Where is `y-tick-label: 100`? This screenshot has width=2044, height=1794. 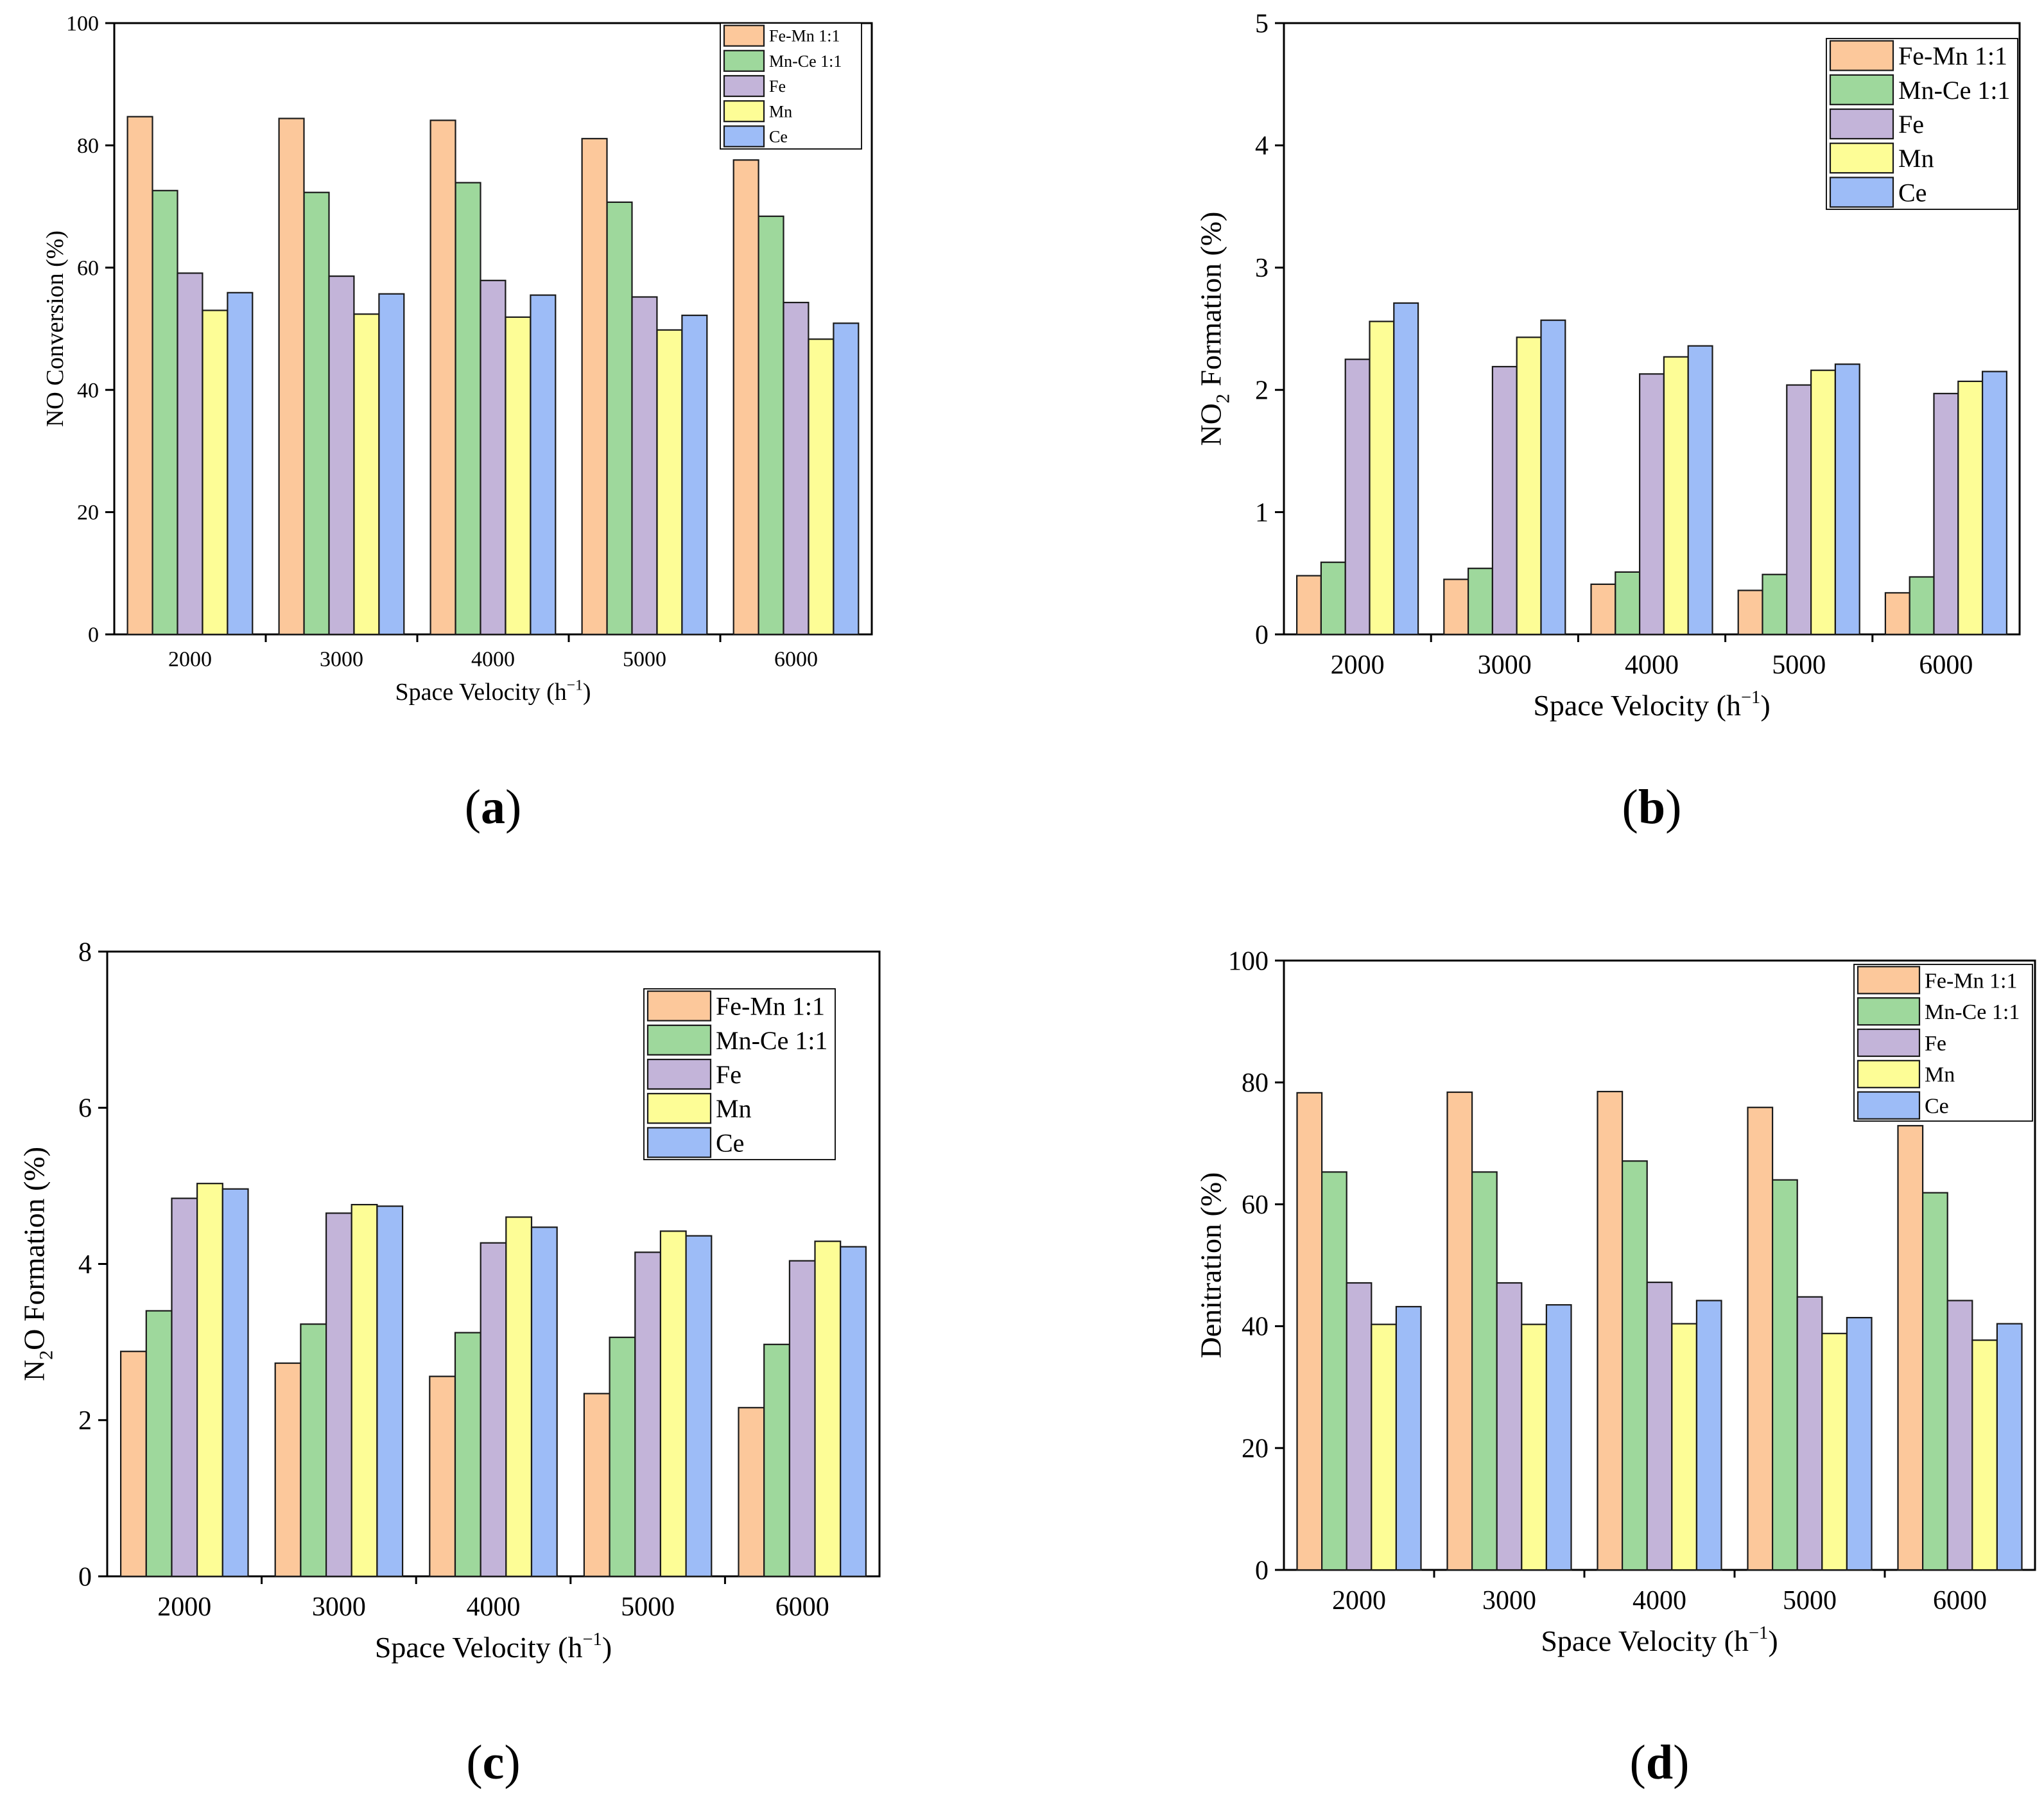
y-tick-label: 100 is located at coordinates (1248, 961).